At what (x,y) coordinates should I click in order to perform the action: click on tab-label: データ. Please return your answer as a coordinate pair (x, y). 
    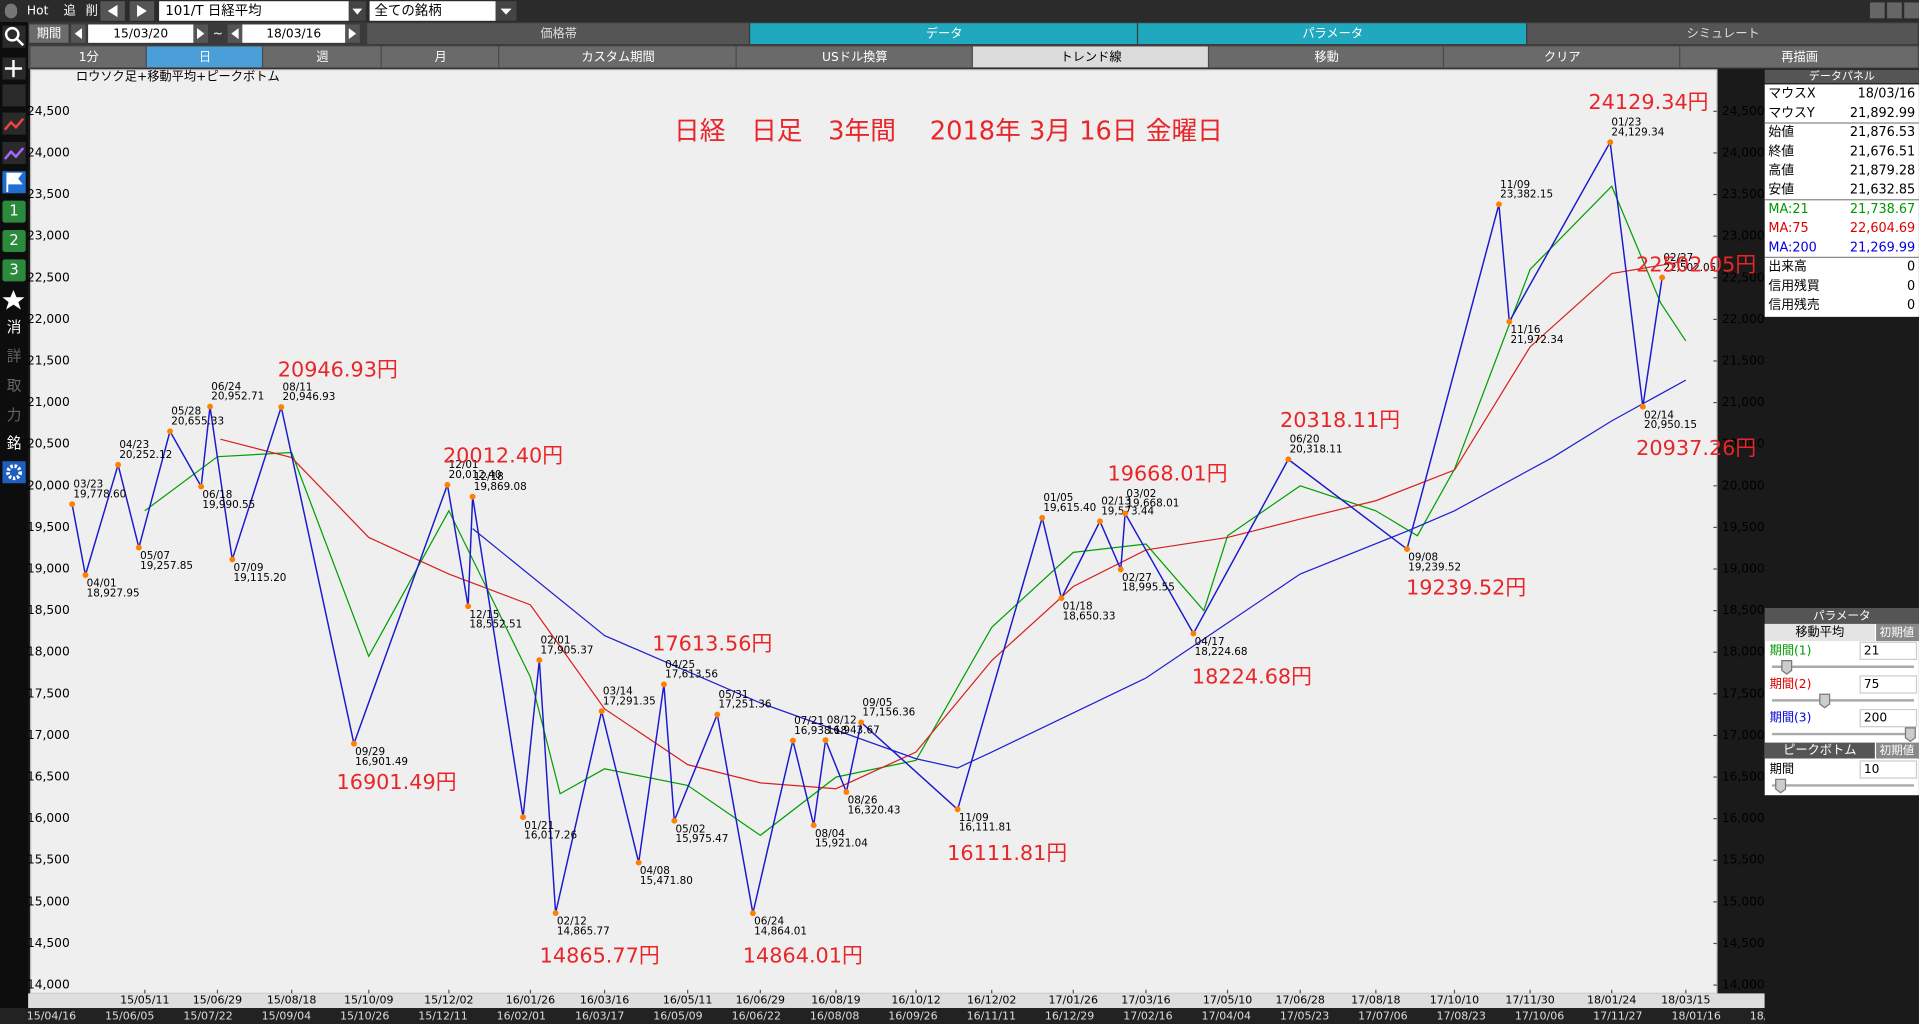
    Looking at the image, I should click on (944, 33).